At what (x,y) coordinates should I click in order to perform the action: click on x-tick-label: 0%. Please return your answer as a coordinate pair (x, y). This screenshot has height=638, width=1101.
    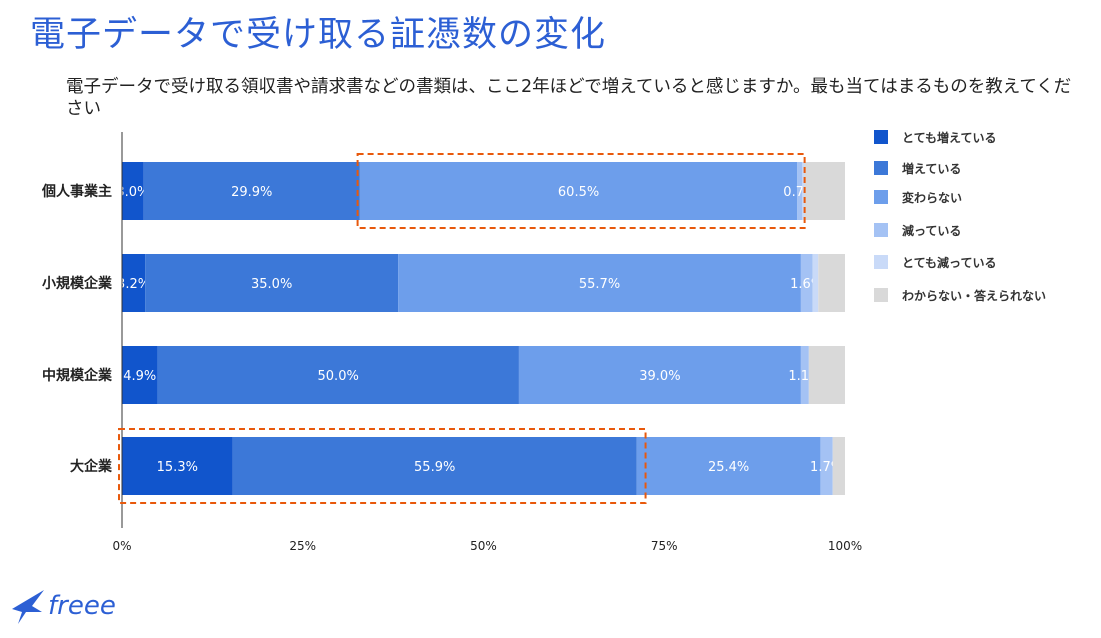
    Looking at the image, I should click on (121, 546).